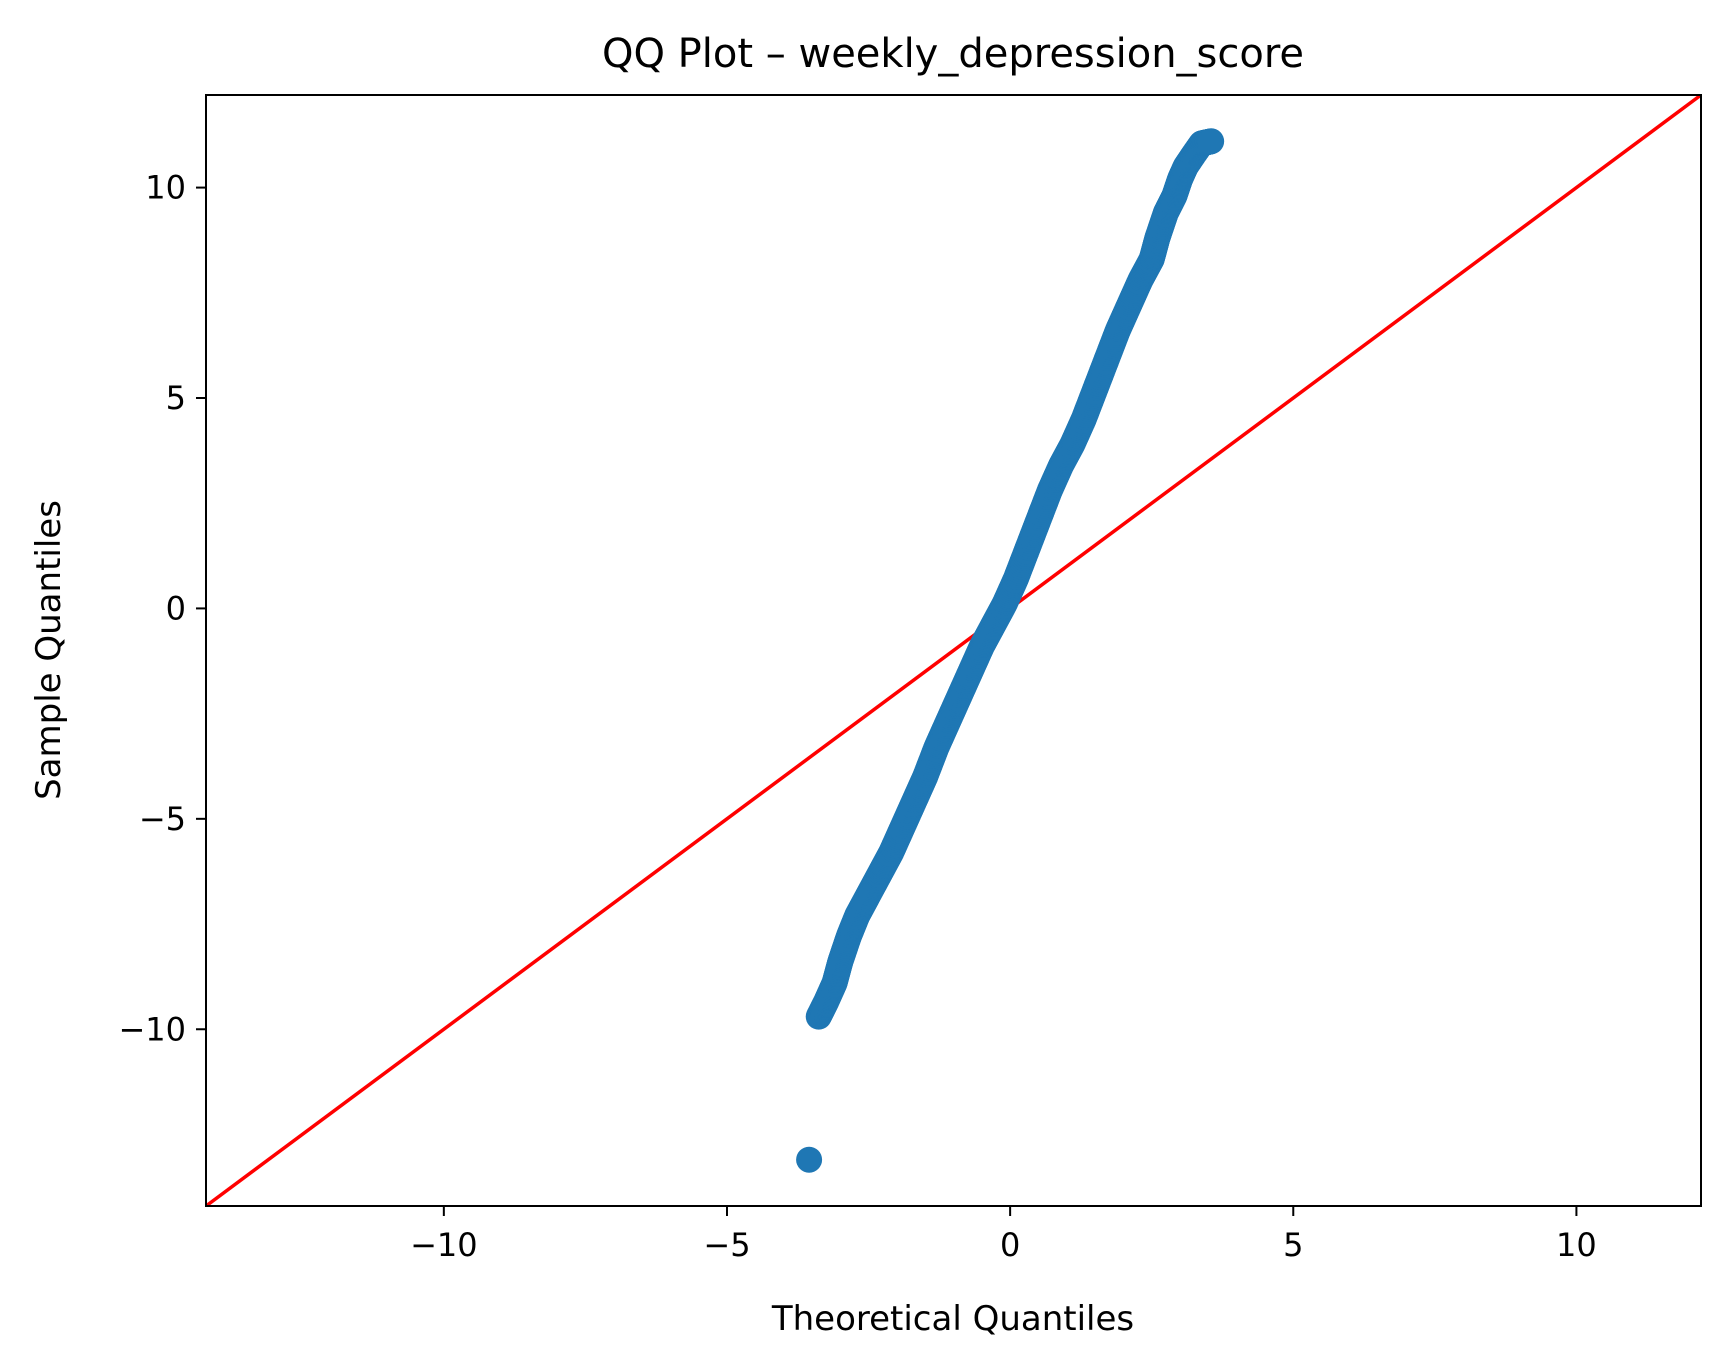  What do you see at coordinates (165, 188) in the screenshot?
I see `y-tick-label: 10` at bounding box center [165, 188].